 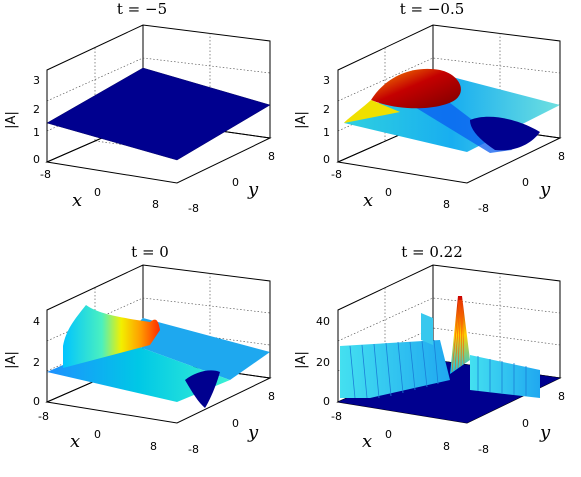 I want to click on surface-wall-right, so click(x=505, y=376).